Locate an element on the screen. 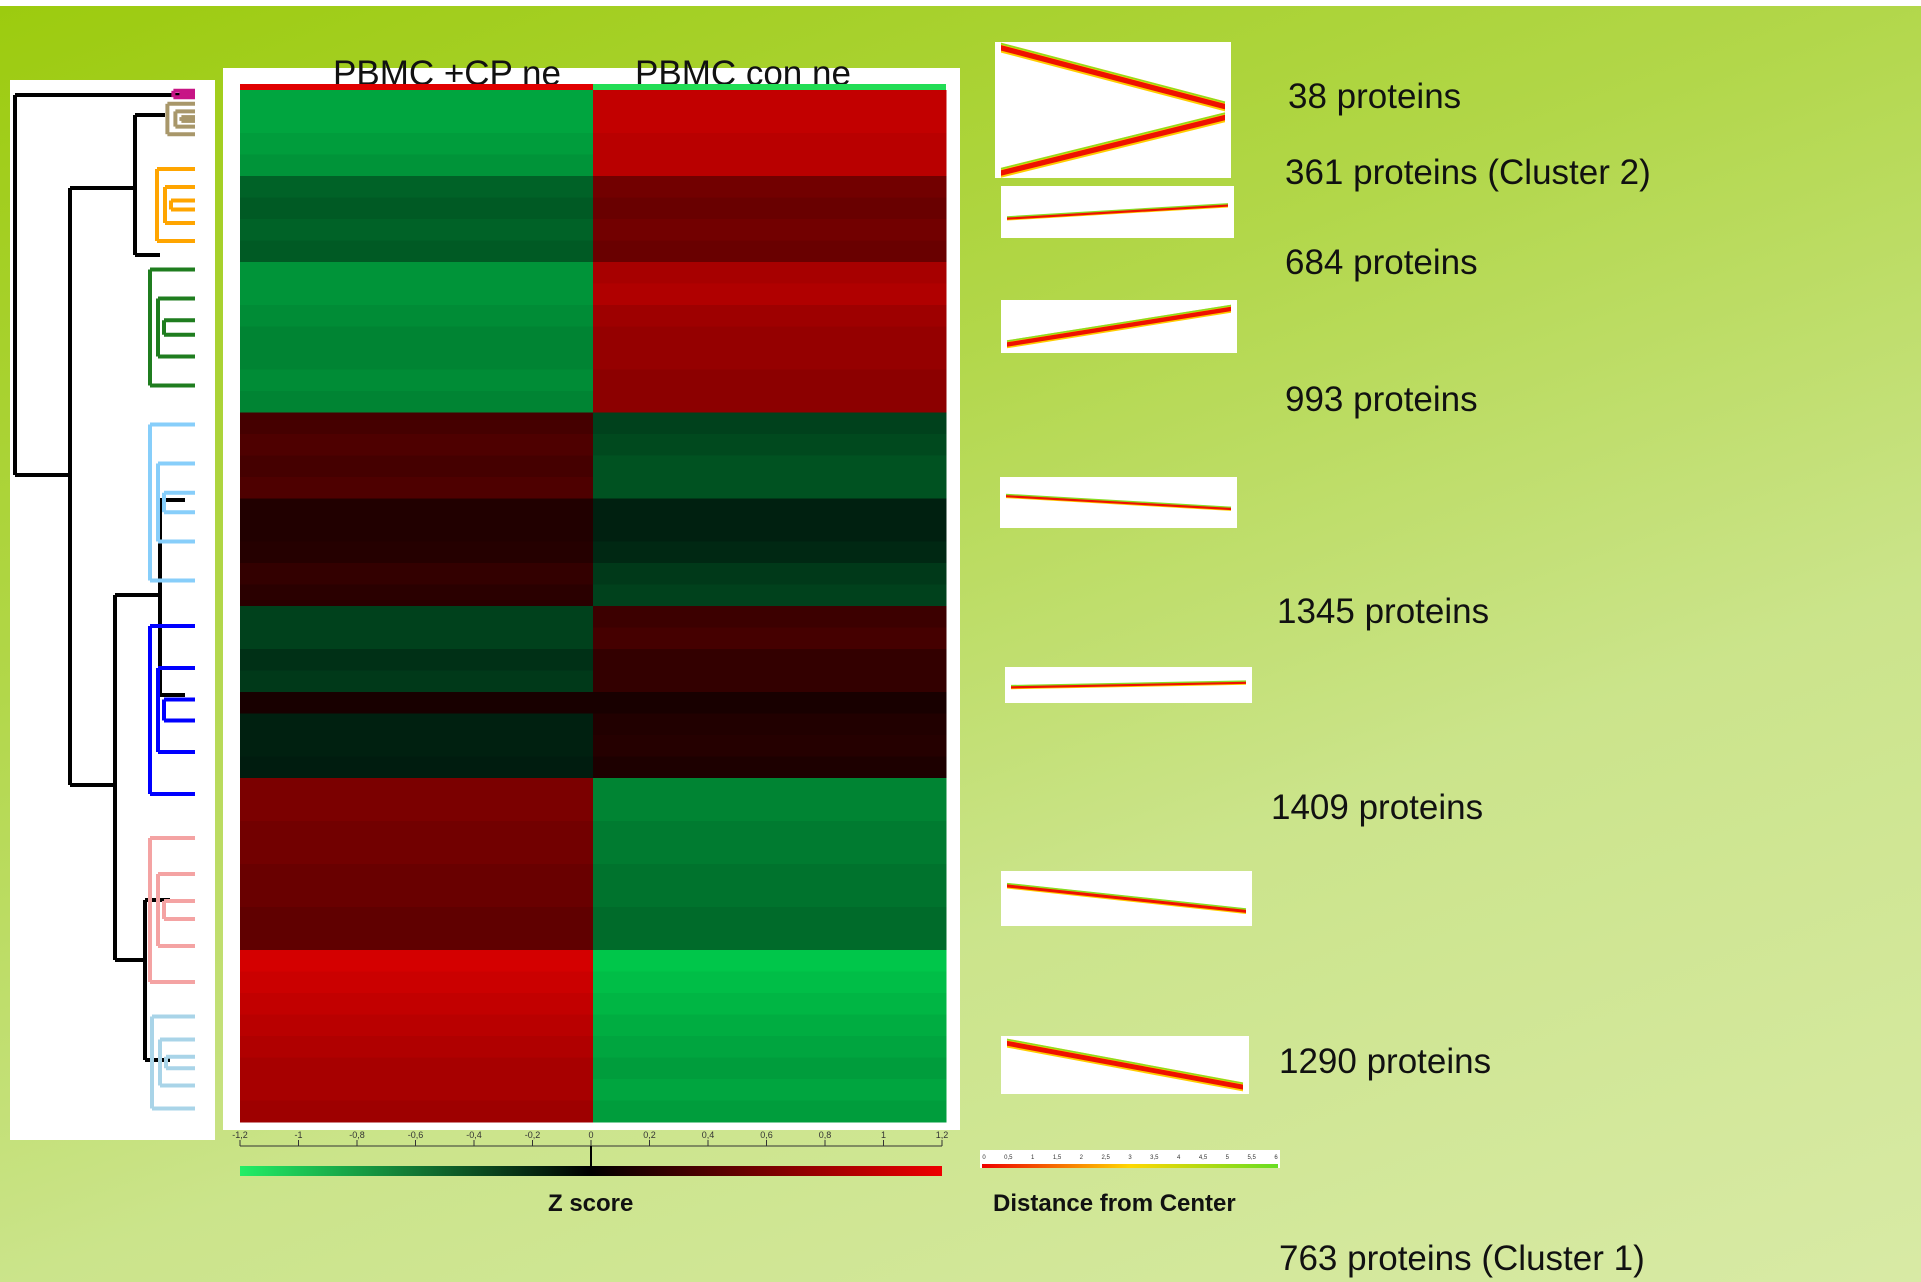 This screenshot has height=1282, width=1921. distance-tick-label: 5,5 is located at coordinates (1251, 1158).